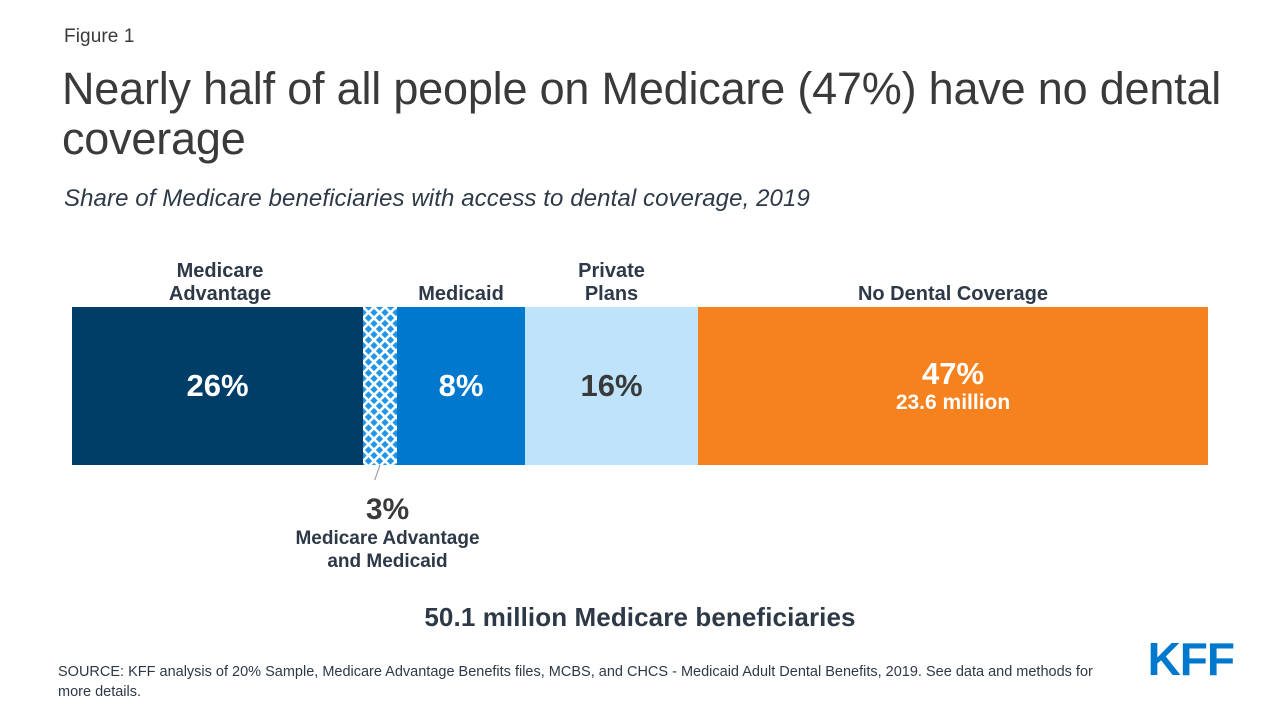  What do you see at coordinates (953, 402) in the screenshot?
I see `bar-segment-no-dental-coverage-count: 23.6 million` at bounding box center [953, 402].